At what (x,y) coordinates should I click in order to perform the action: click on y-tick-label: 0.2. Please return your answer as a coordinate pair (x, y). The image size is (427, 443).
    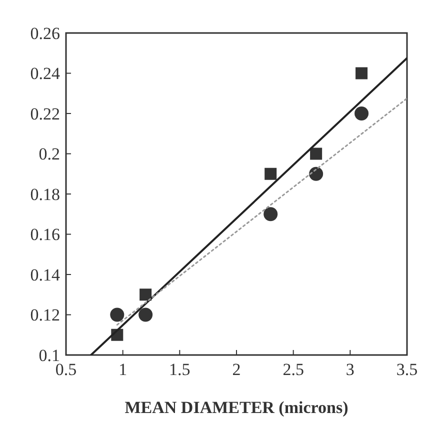
    Looking at the image, I should click on (49, 154).